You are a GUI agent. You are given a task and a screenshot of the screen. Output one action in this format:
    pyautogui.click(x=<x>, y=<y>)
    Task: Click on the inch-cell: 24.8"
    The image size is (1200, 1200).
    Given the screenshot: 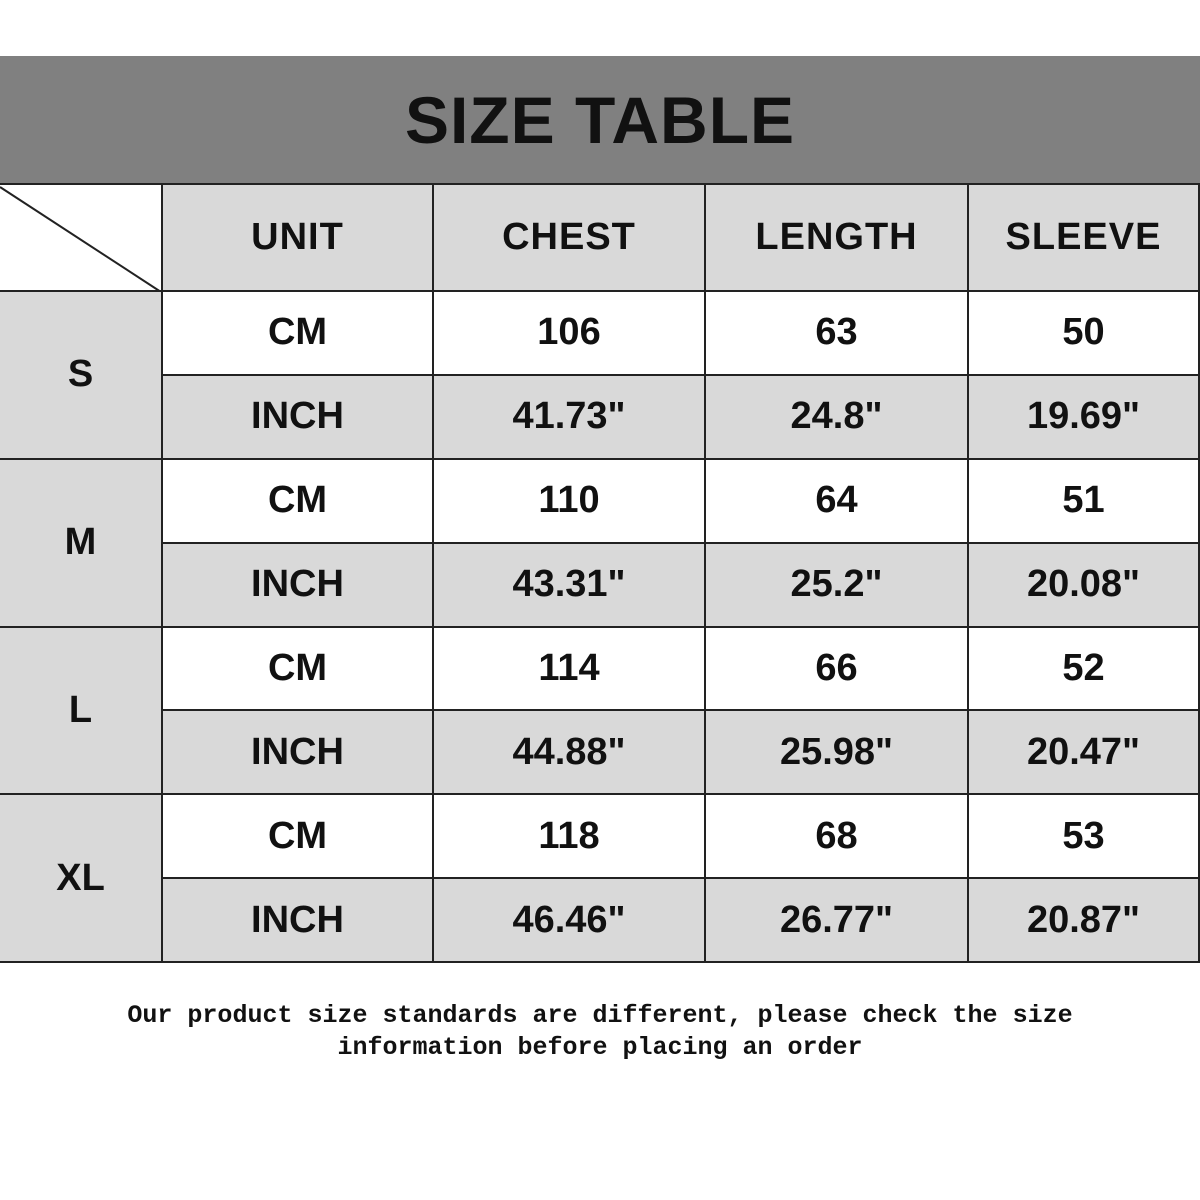 What is the action you would take?
    pyautogui.click(x=837, y=417)
    